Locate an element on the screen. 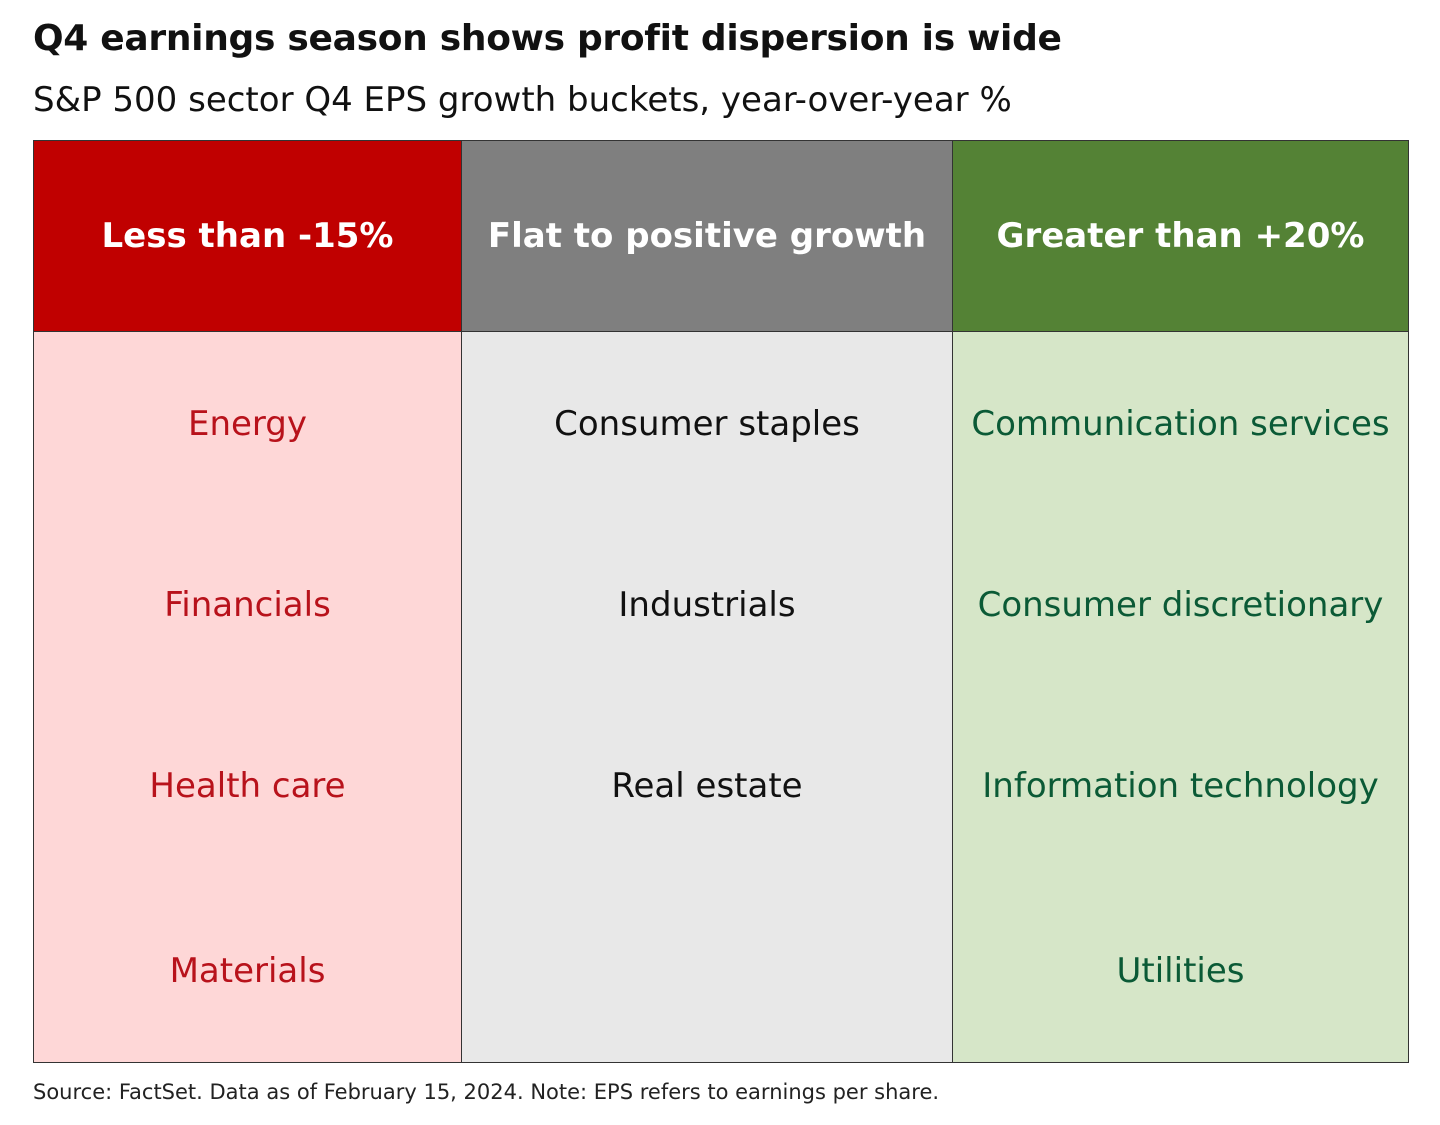 This screenshot has height=1125, width=1440. sector-cell: Industrials is located at coordinates (707, 605).